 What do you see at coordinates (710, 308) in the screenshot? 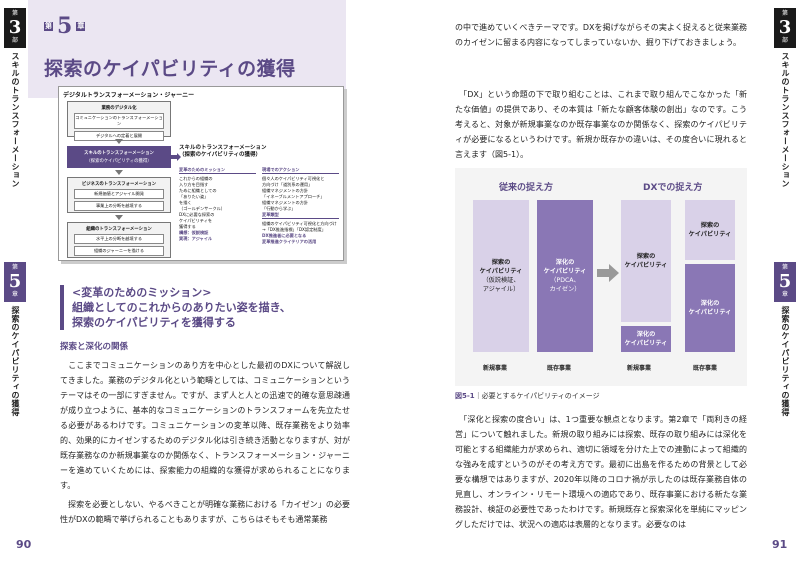
I see `bar-dx-existing-deepening: 深化の ケイパビリティ` at bounding box center [710, 308].